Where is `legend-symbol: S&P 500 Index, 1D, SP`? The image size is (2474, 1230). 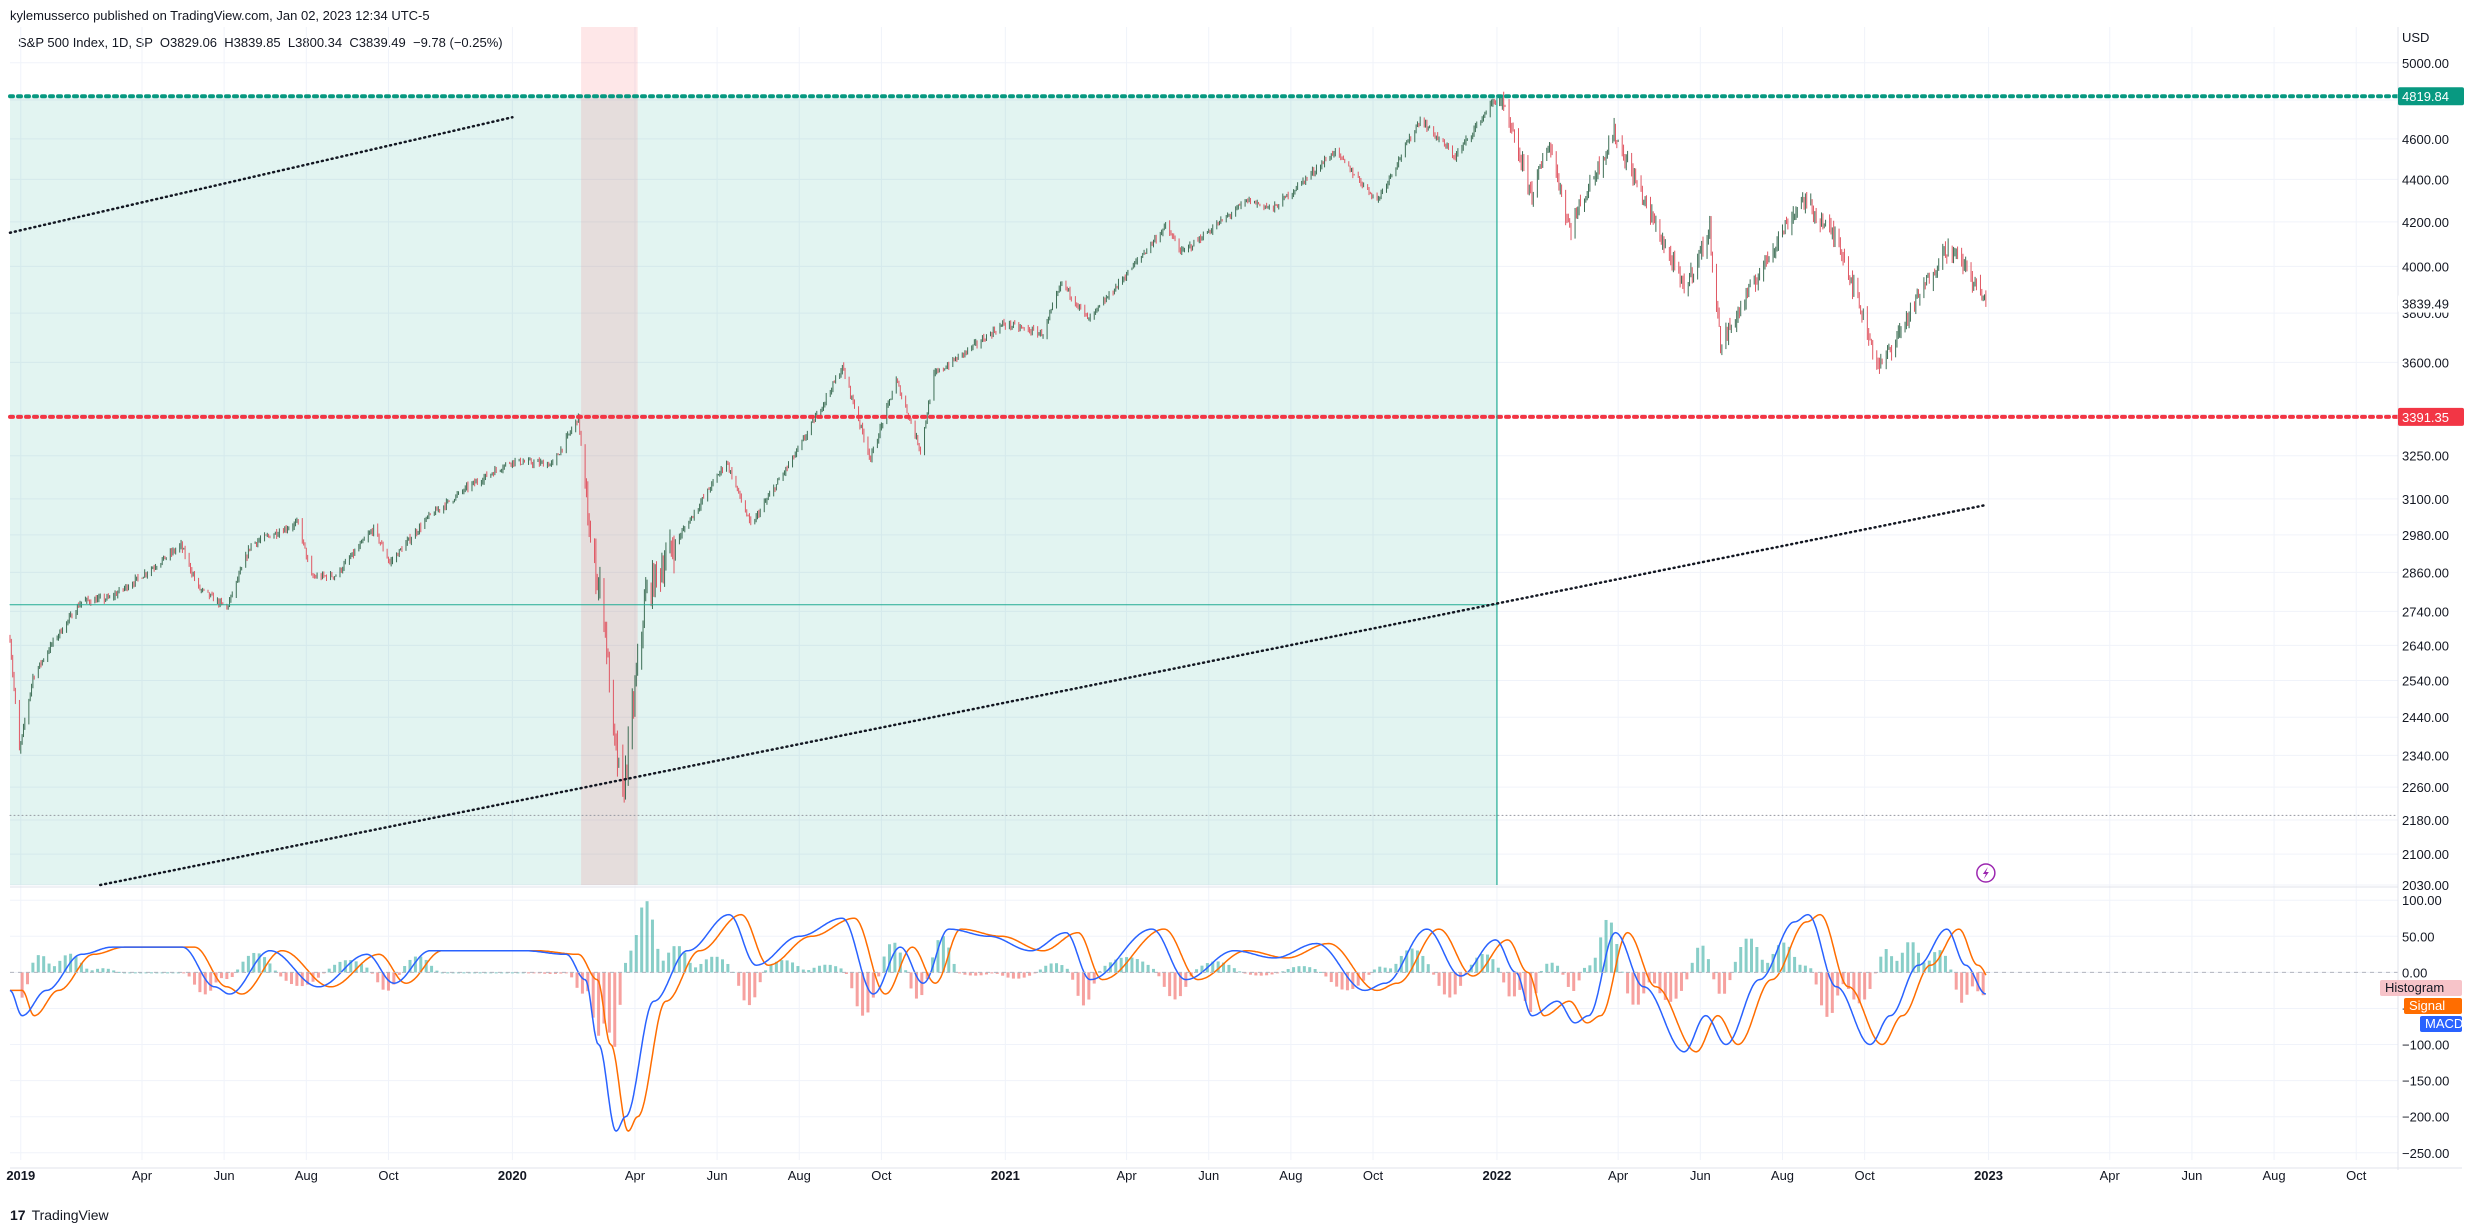
legend-symbol: S&P 500 Index, 1D, SP is located at coordinates (85, 42).